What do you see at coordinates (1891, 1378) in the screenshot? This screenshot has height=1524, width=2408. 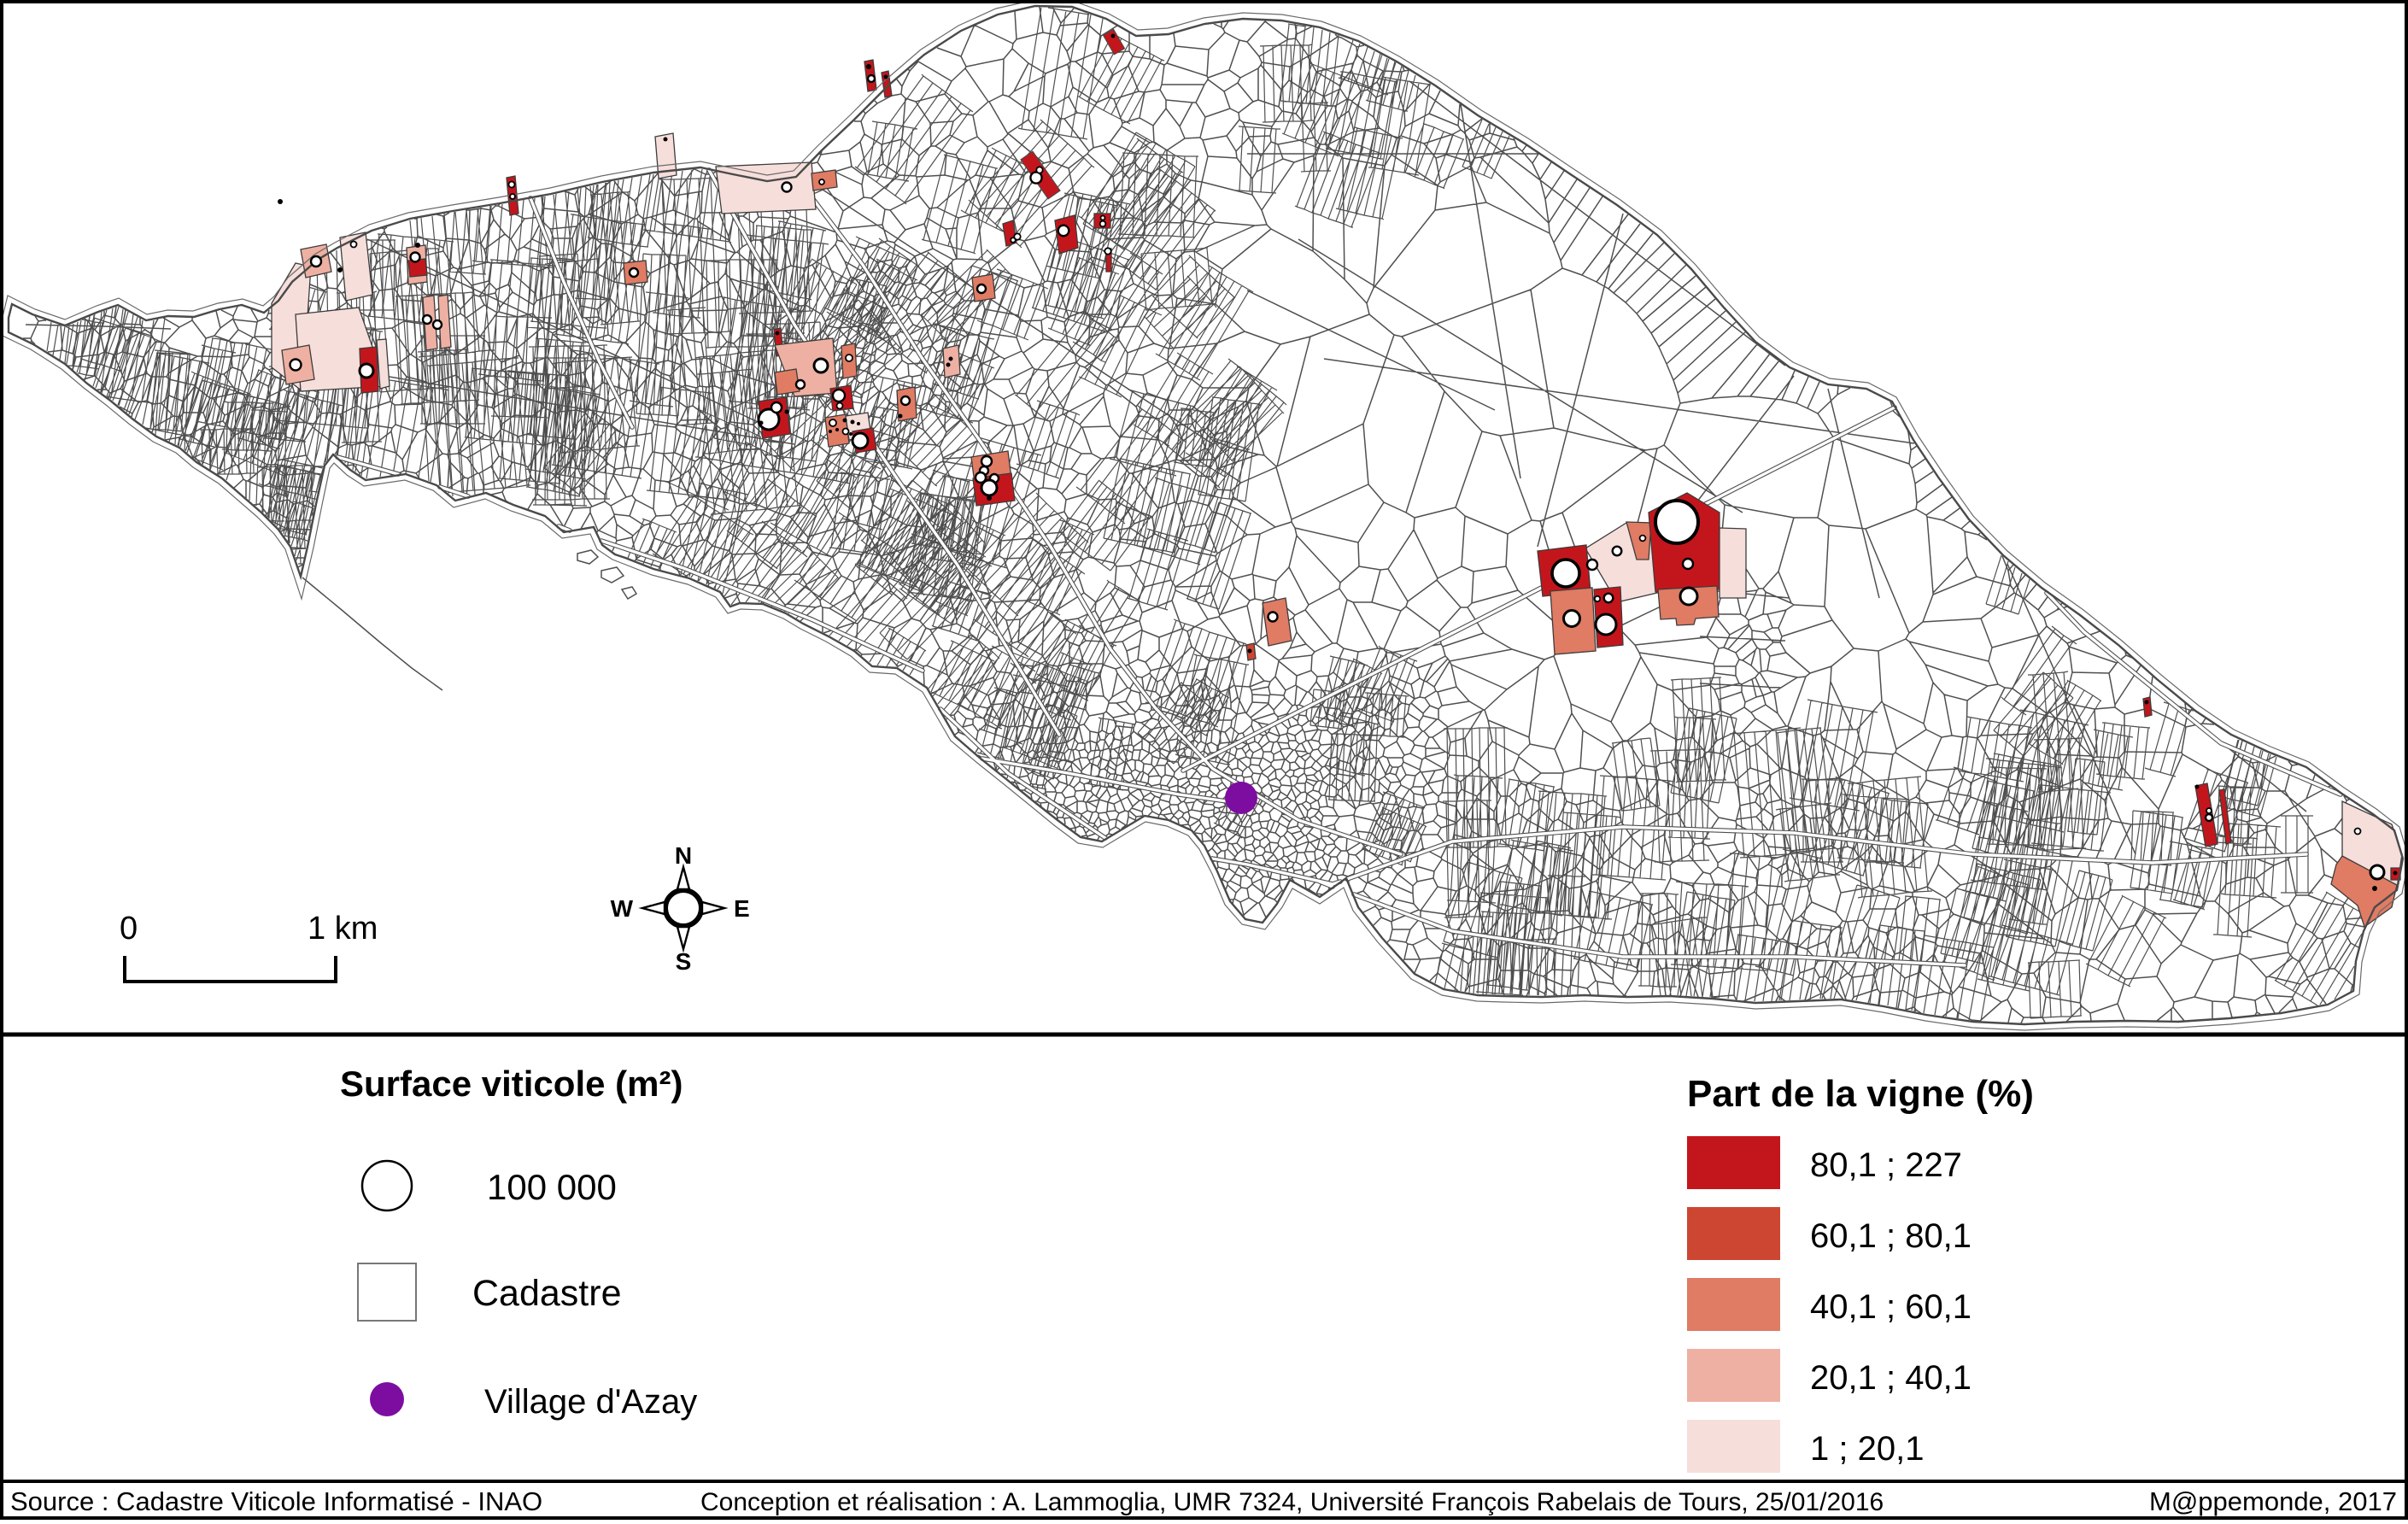 I see `svg-text: 20,1 ; 40,1` at bounding box center [1891, 1378].